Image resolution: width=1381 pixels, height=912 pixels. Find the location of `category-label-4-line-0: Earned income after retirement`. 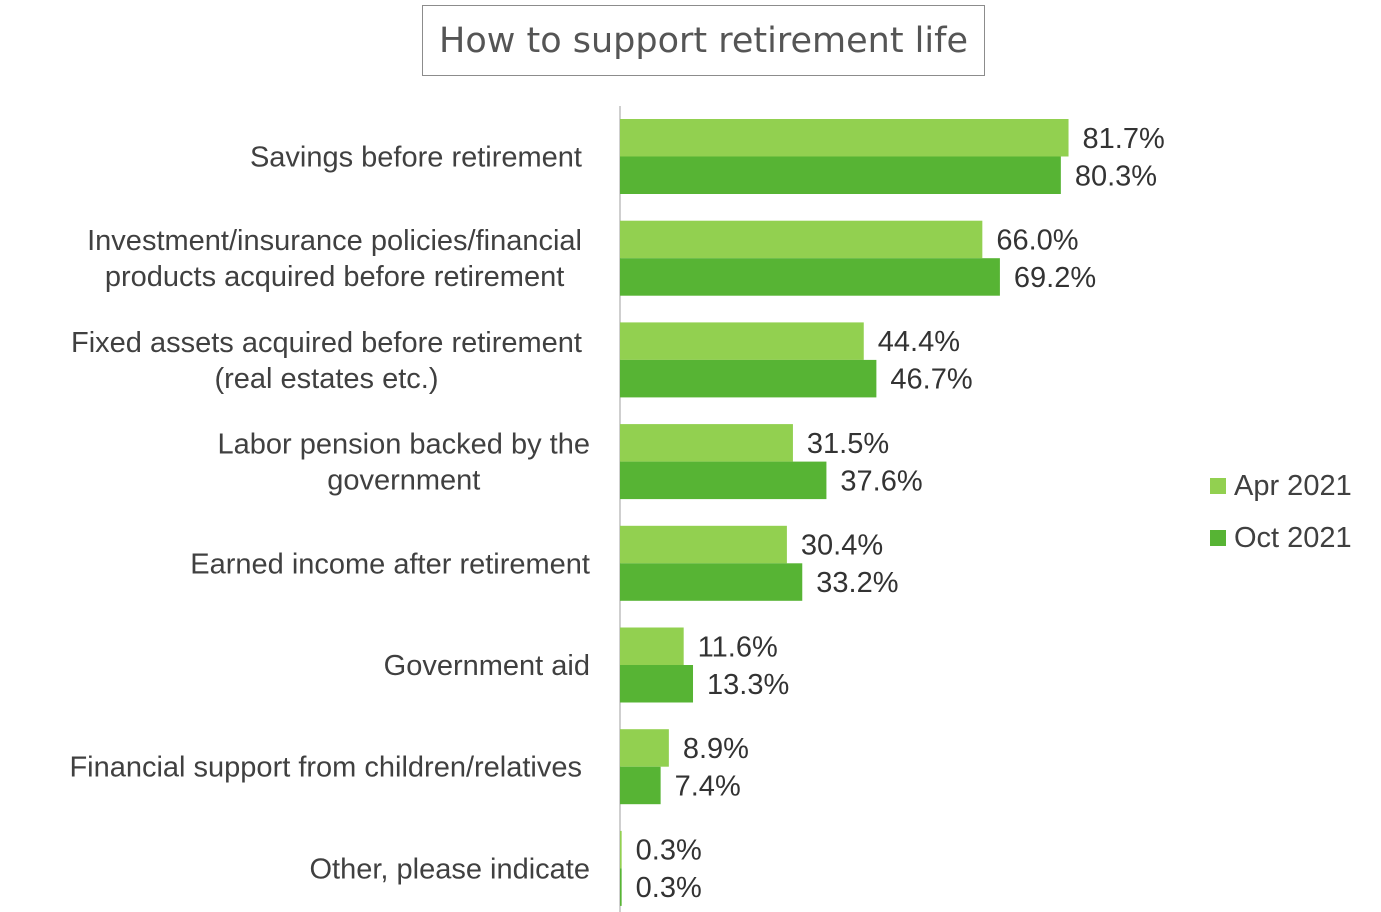

category-label-4-line-0: Earned income after retirement is located at coordinates (390, 564).